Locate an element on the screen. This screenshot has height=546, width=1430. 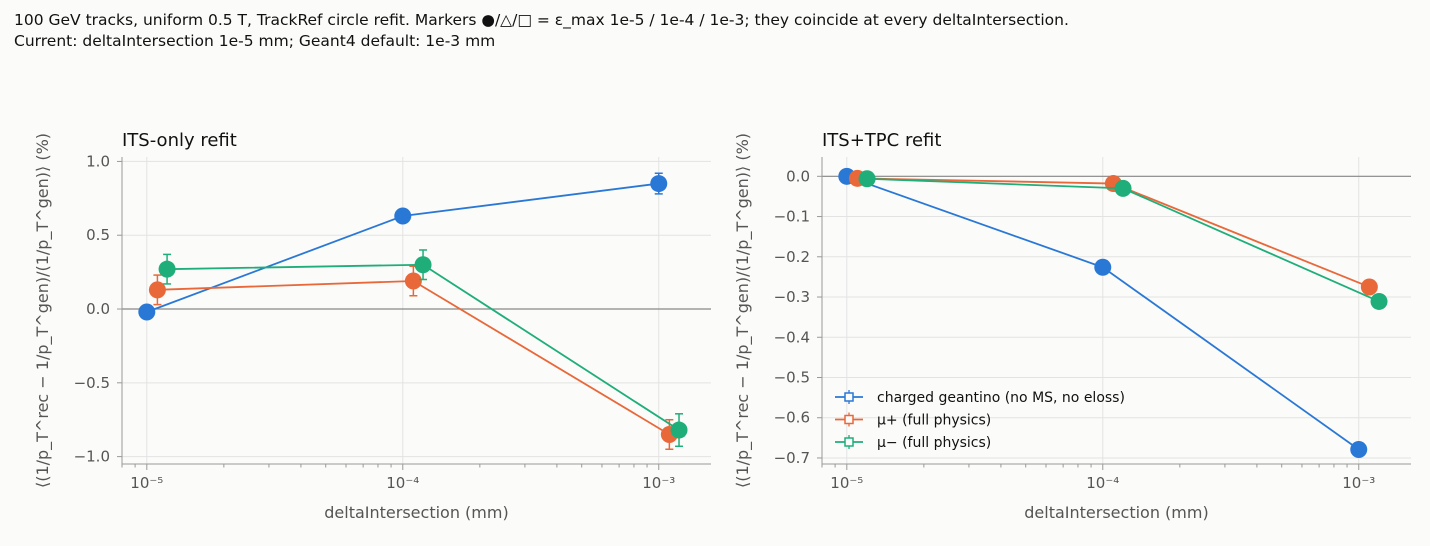
y-tick-label: −0.4 is located at coordinates (792, 337).